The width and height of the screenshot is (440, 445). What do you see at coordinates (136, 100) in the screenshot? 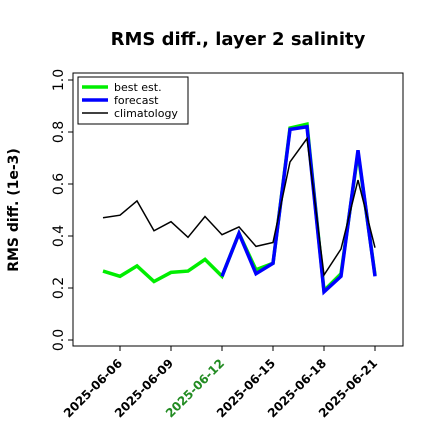
I see `legend-label: forecast` at bounding box center [136, 100].